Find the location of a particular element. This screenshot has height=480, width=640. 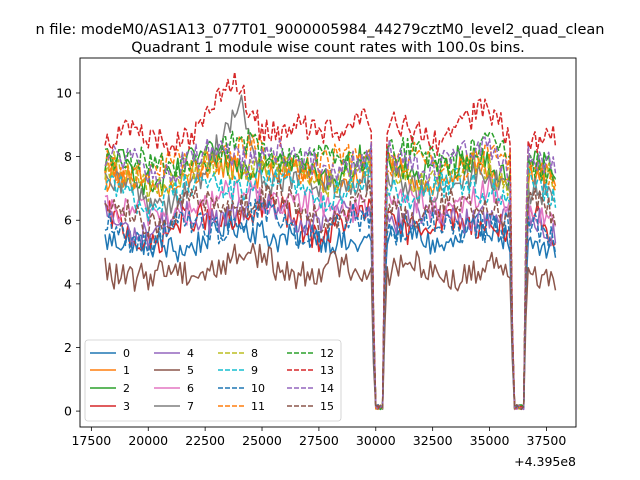

x-offset-label: +4.395e8 is located at coordinates (545, 461).